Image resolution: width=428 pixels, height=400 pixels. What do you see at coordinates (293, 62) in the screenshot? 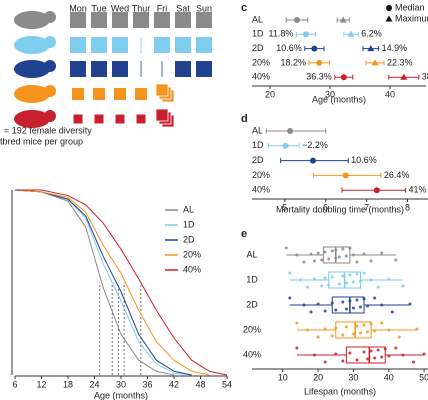
I see `change-label: 18.2%` at bounding box center [293, 62].